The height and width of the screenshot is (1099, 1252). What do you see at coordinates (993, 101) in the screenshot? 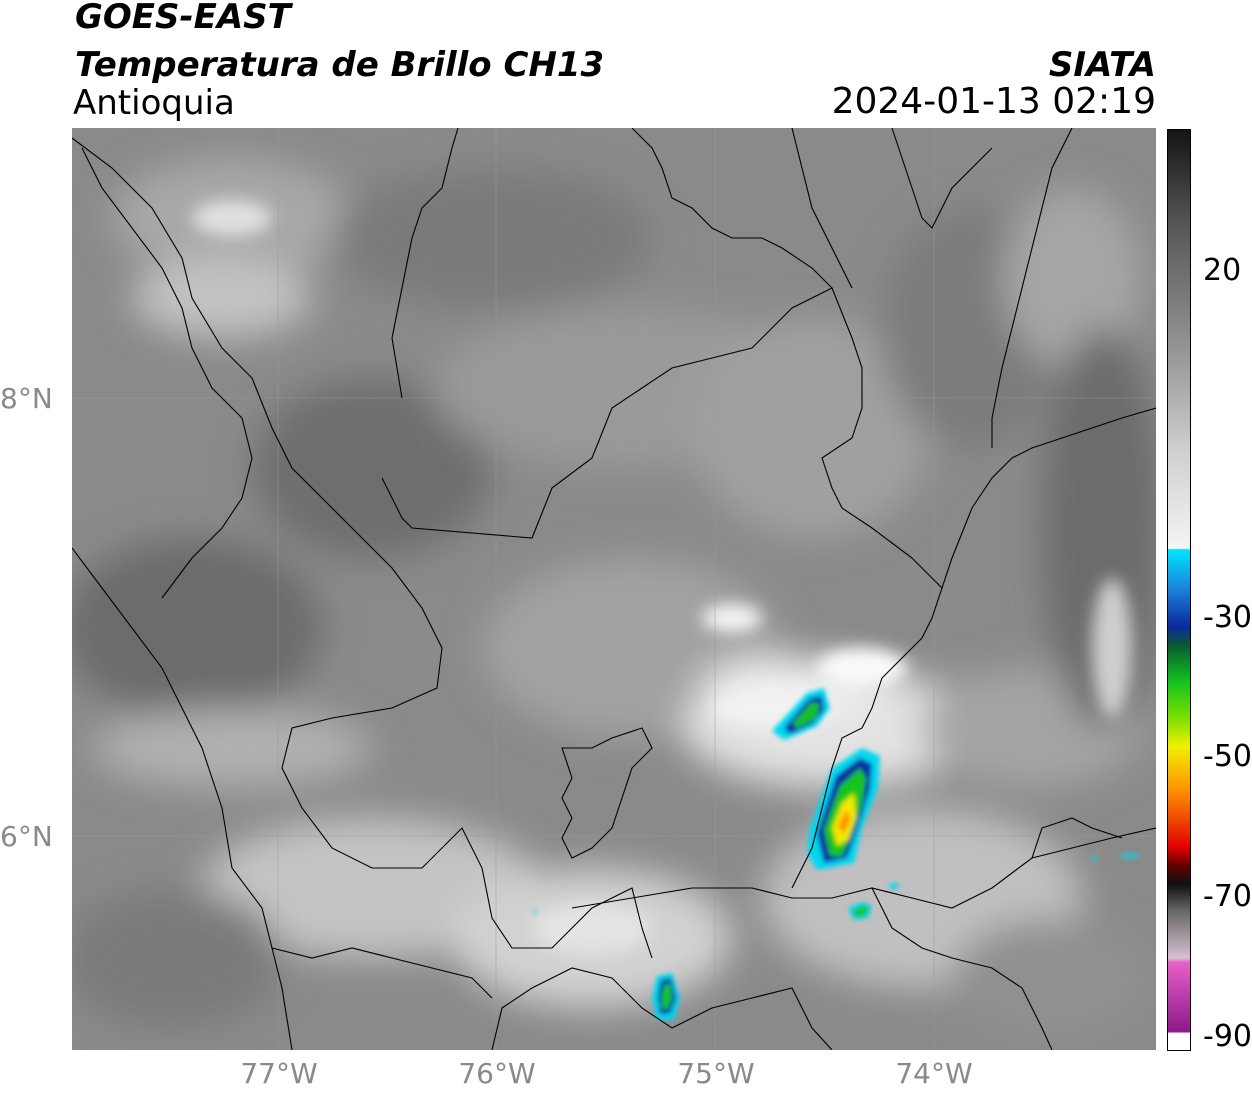
I see `datetime-label: 2024-01-13 02:19` at bounding box center [993, 101].